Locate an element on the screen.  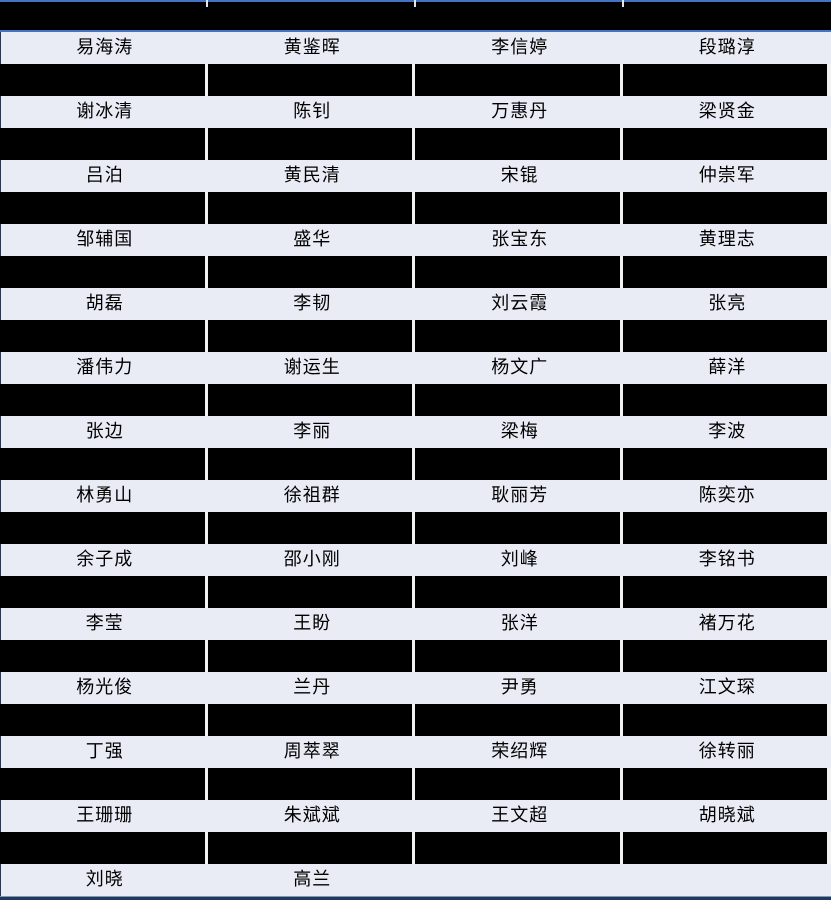
person-name-cell: 林勇山 is located at coordinates (105, 495).